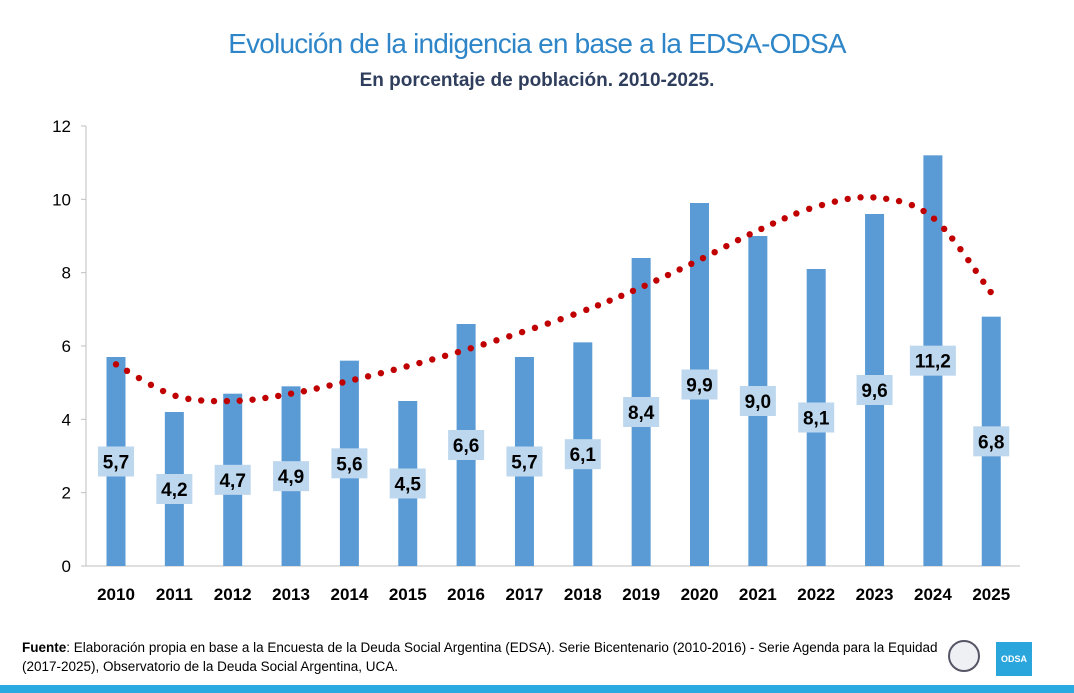  I want to click on data-label: 8,4, so click(641, 413).